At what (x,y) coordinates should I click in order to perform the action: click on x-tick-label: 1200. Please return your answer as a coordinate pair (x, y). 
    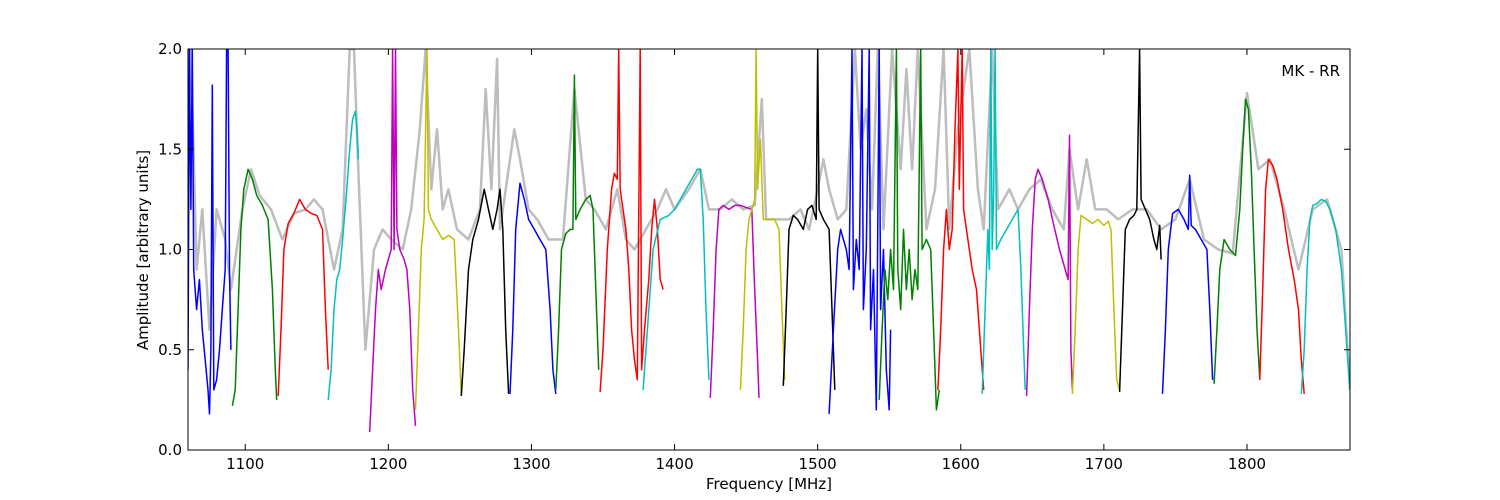
    Looking at the image, I should click on (388, 464).